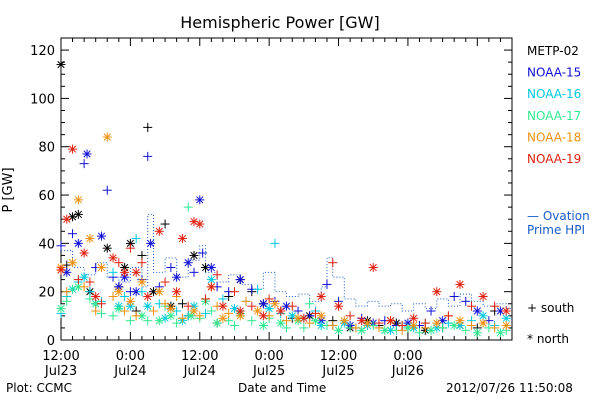  What do you see at coordinates (554, 137) in the screenshot?
I see `legend-item: NOAA-18` at bounding box center [554, 137].